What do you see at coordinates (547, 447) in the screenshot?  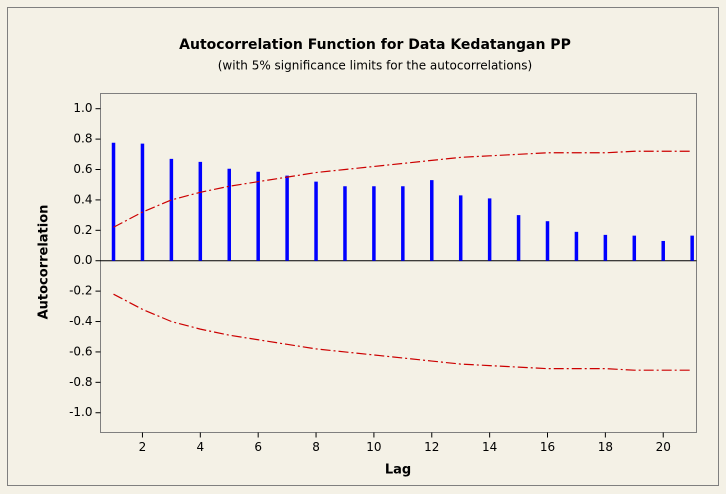 I see `x-tick-label: 16` at bounding box center [547, 447].